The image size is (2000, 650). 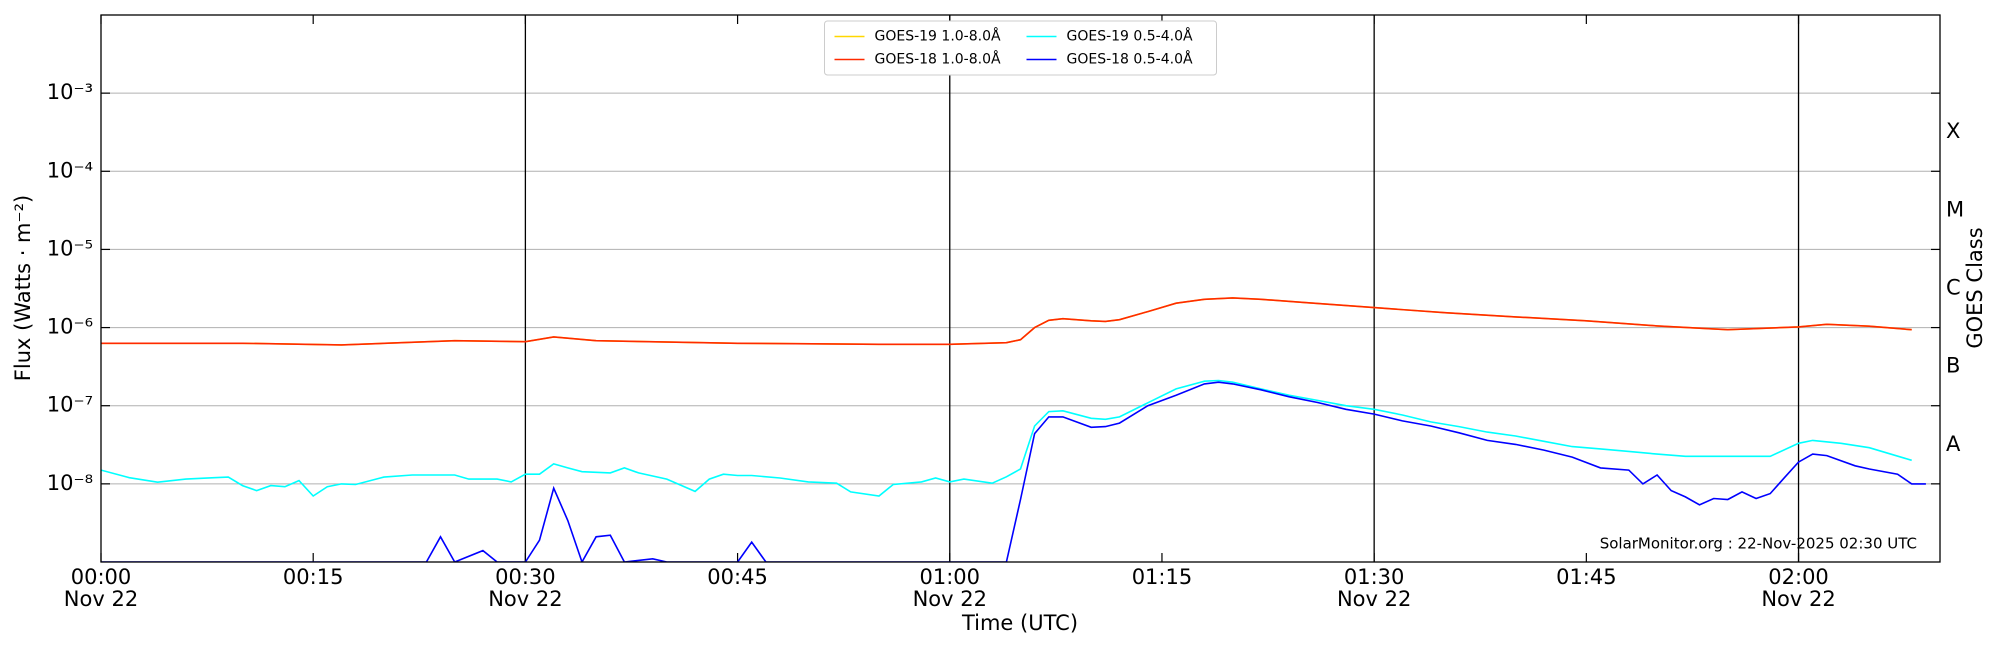 I want to click on y2-tick-label: A, so click(x=1953, y=444).